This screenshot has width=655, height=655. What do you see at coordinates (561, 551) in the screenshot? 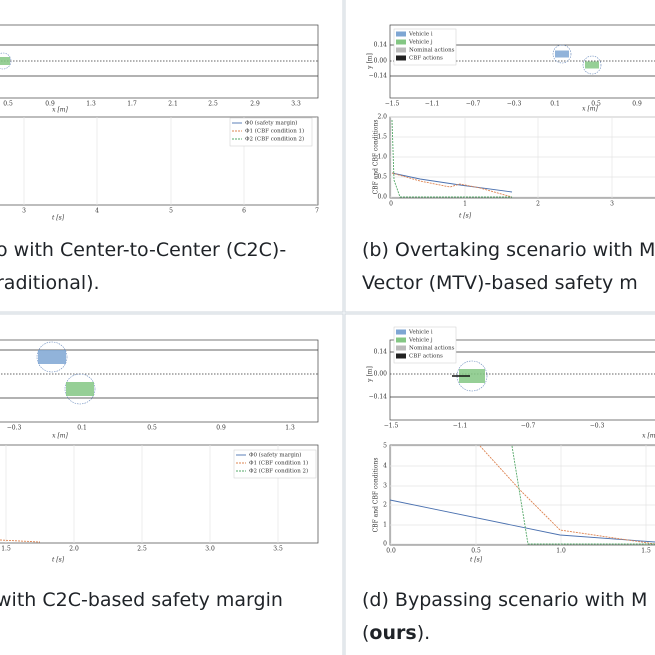
I see `x-tick-label: 1.0` at bounding box center [561, 551].